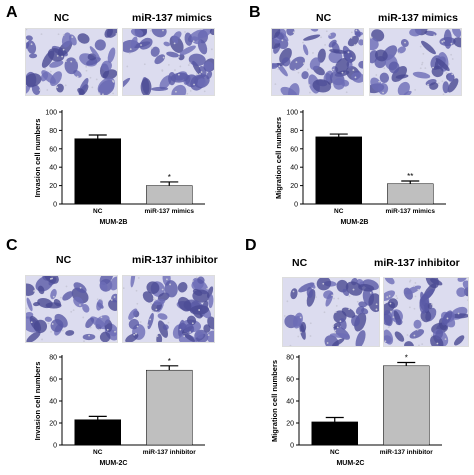  What do you see at coordinates (12, 245) in the screenshot?
I see `panel-letter: C` at bounding box center [12, 245].